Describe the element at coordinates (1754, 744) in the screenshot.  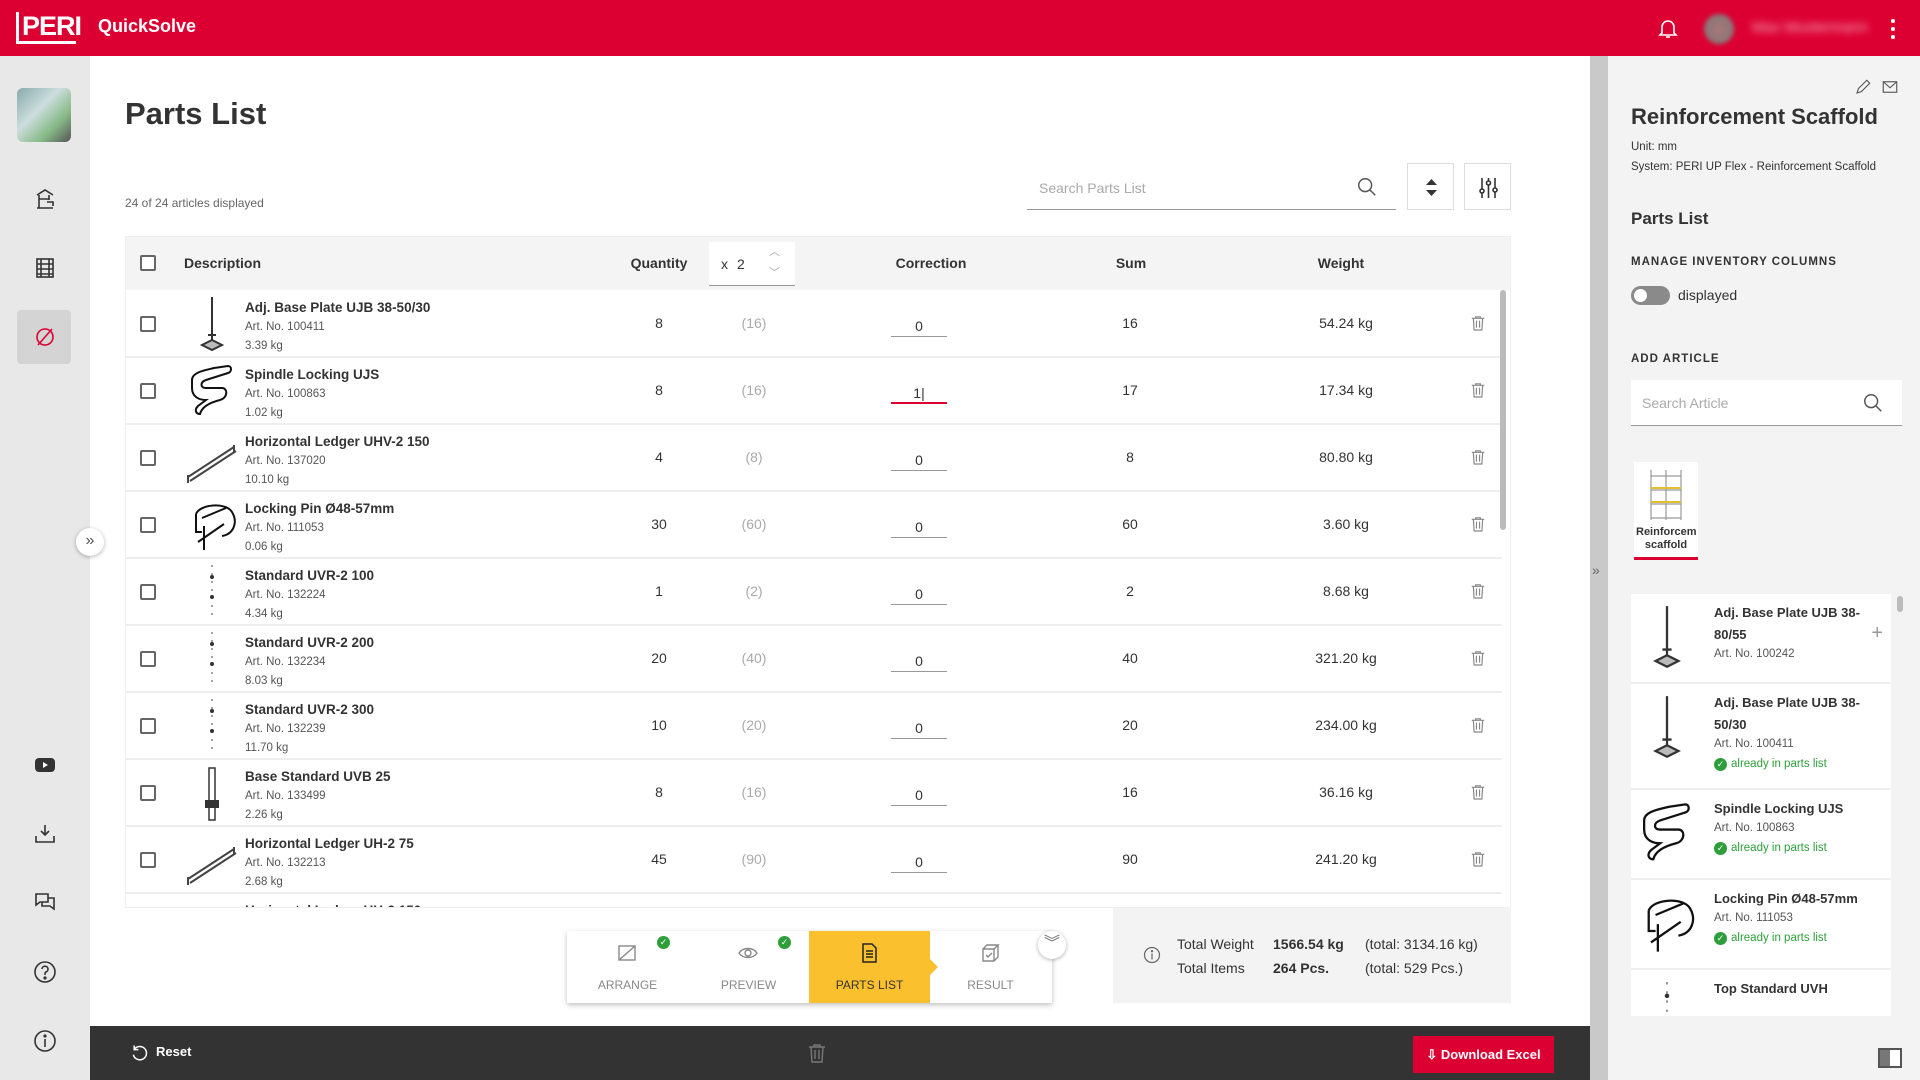
I see `article-art-no: Art. No. 100411` at that location.